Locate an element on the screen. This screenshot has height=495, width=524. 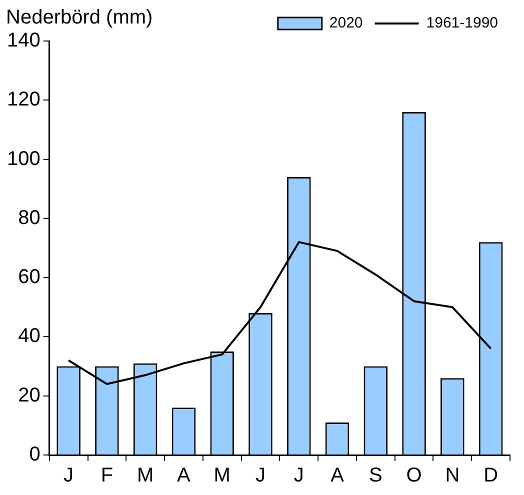
y-tick-label: 140 is located at coordinates (23, 41).